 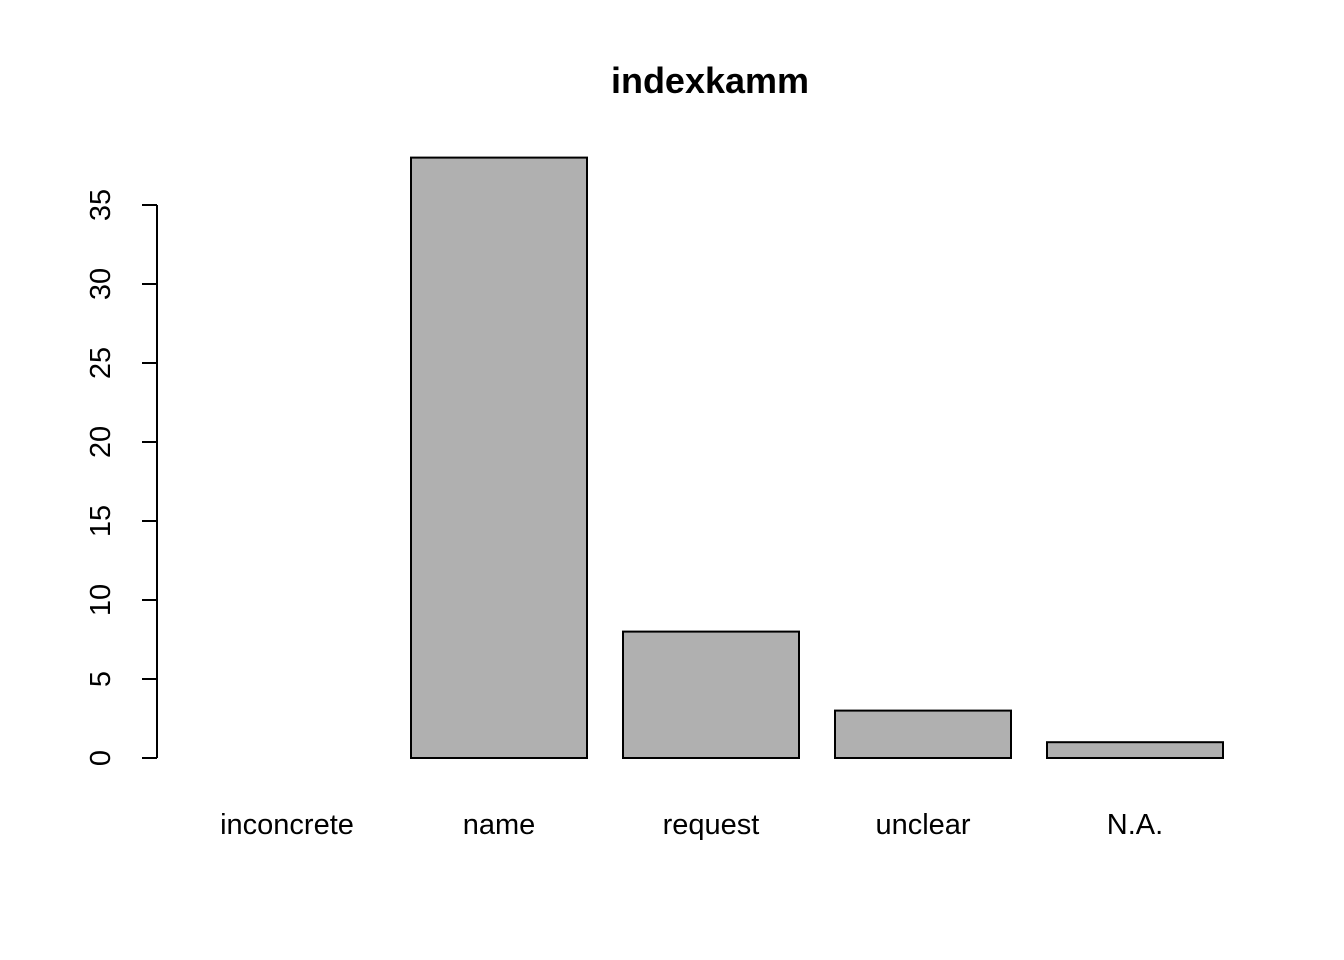 What do you see at coordinates (923, 734) in the screenshot?
I see `bar-unclear` at bounding box center [923, 734].